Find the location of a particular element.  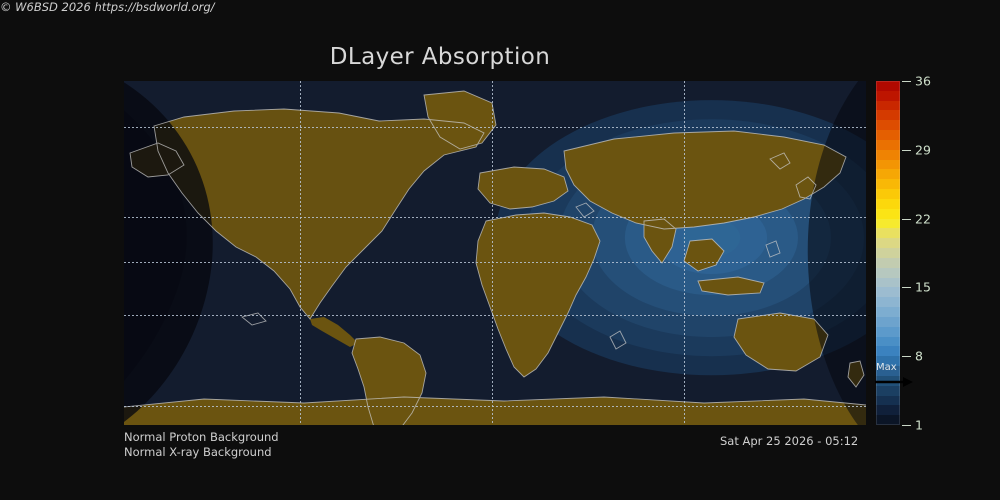

max-arrow-icon is located at coordinates (894, 382).